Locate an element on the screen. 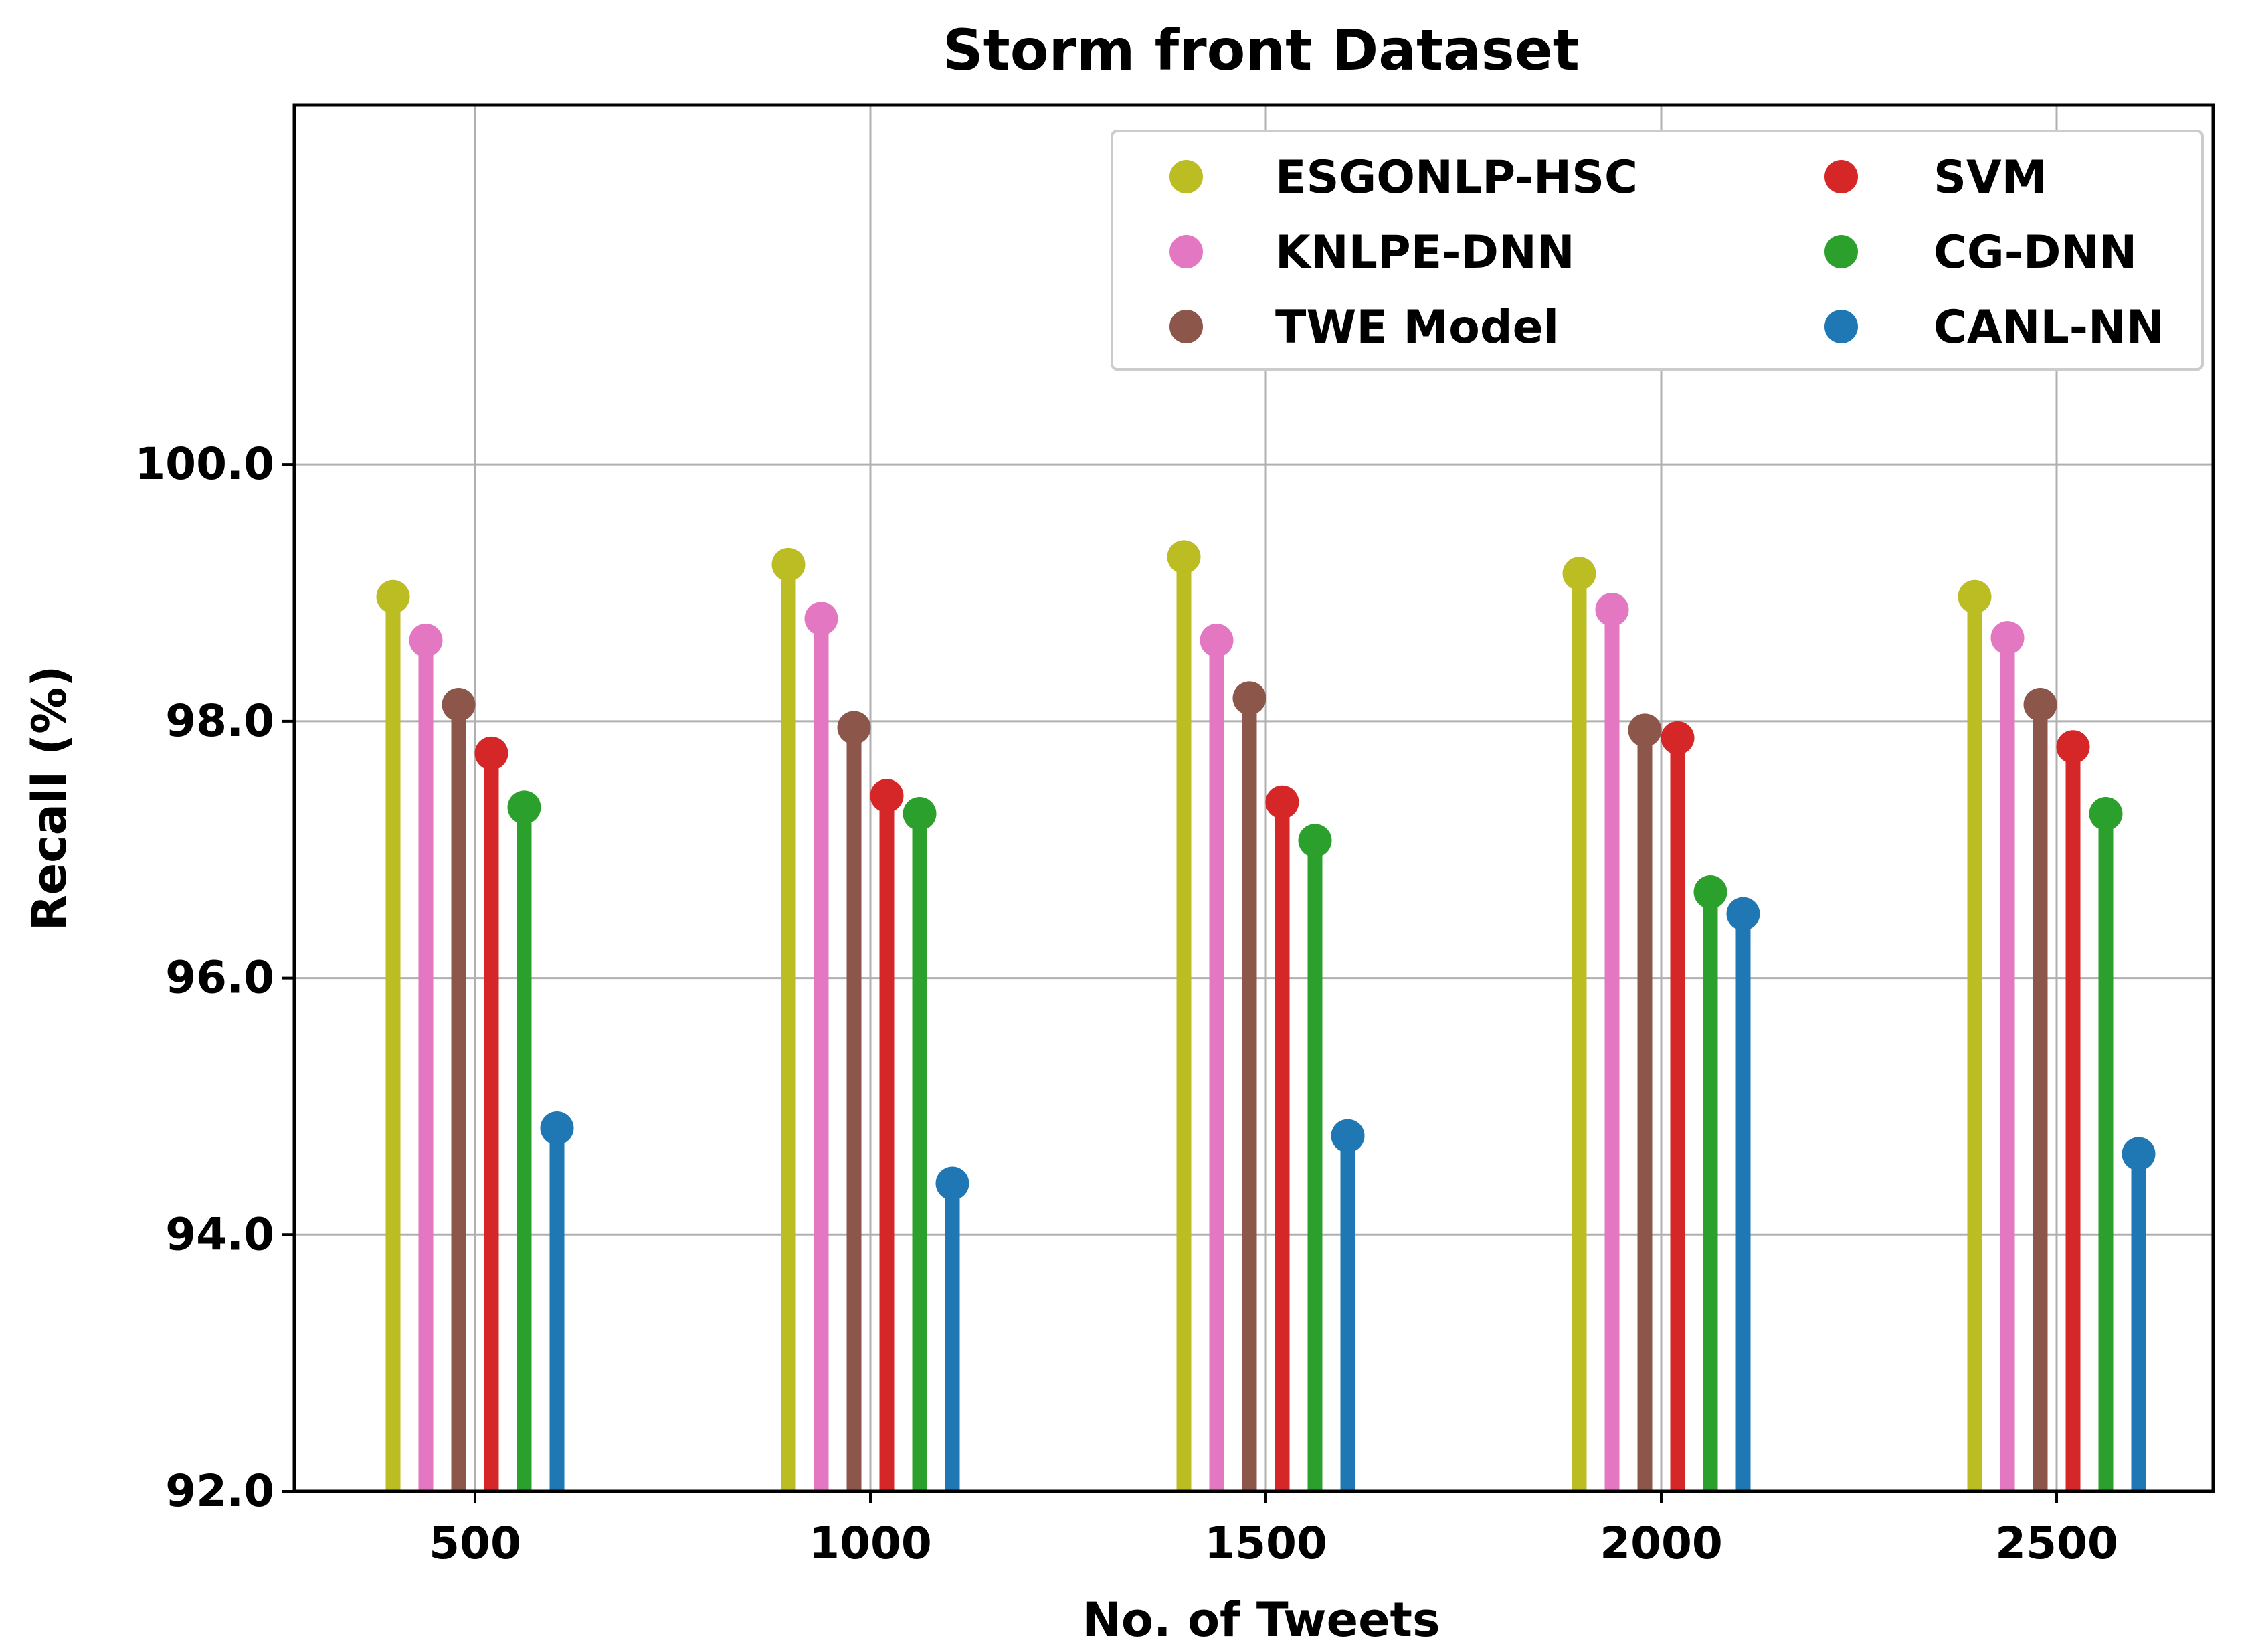 This screenshot has height=1652, width=2252. x-ticks: 500 1000 1500 2000 2500 is located at coordinates (1273, 1530).